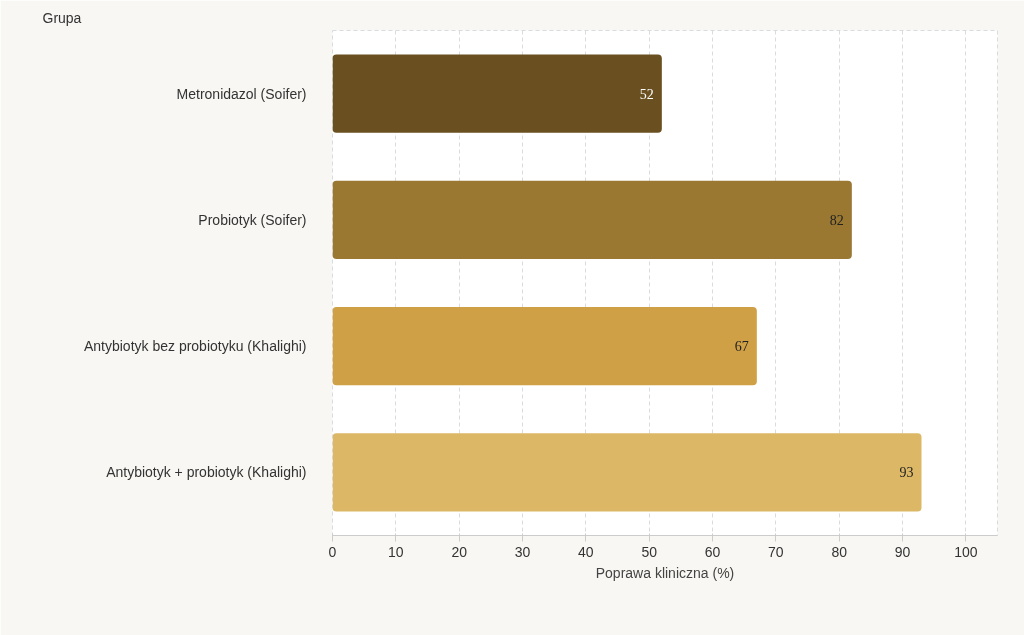 Image resolution: width=1024 pixels, height=635 pixels. Describe the element at coordinates (332, 551) in the screenshot. I see `x-tick-label: 0` at that location.